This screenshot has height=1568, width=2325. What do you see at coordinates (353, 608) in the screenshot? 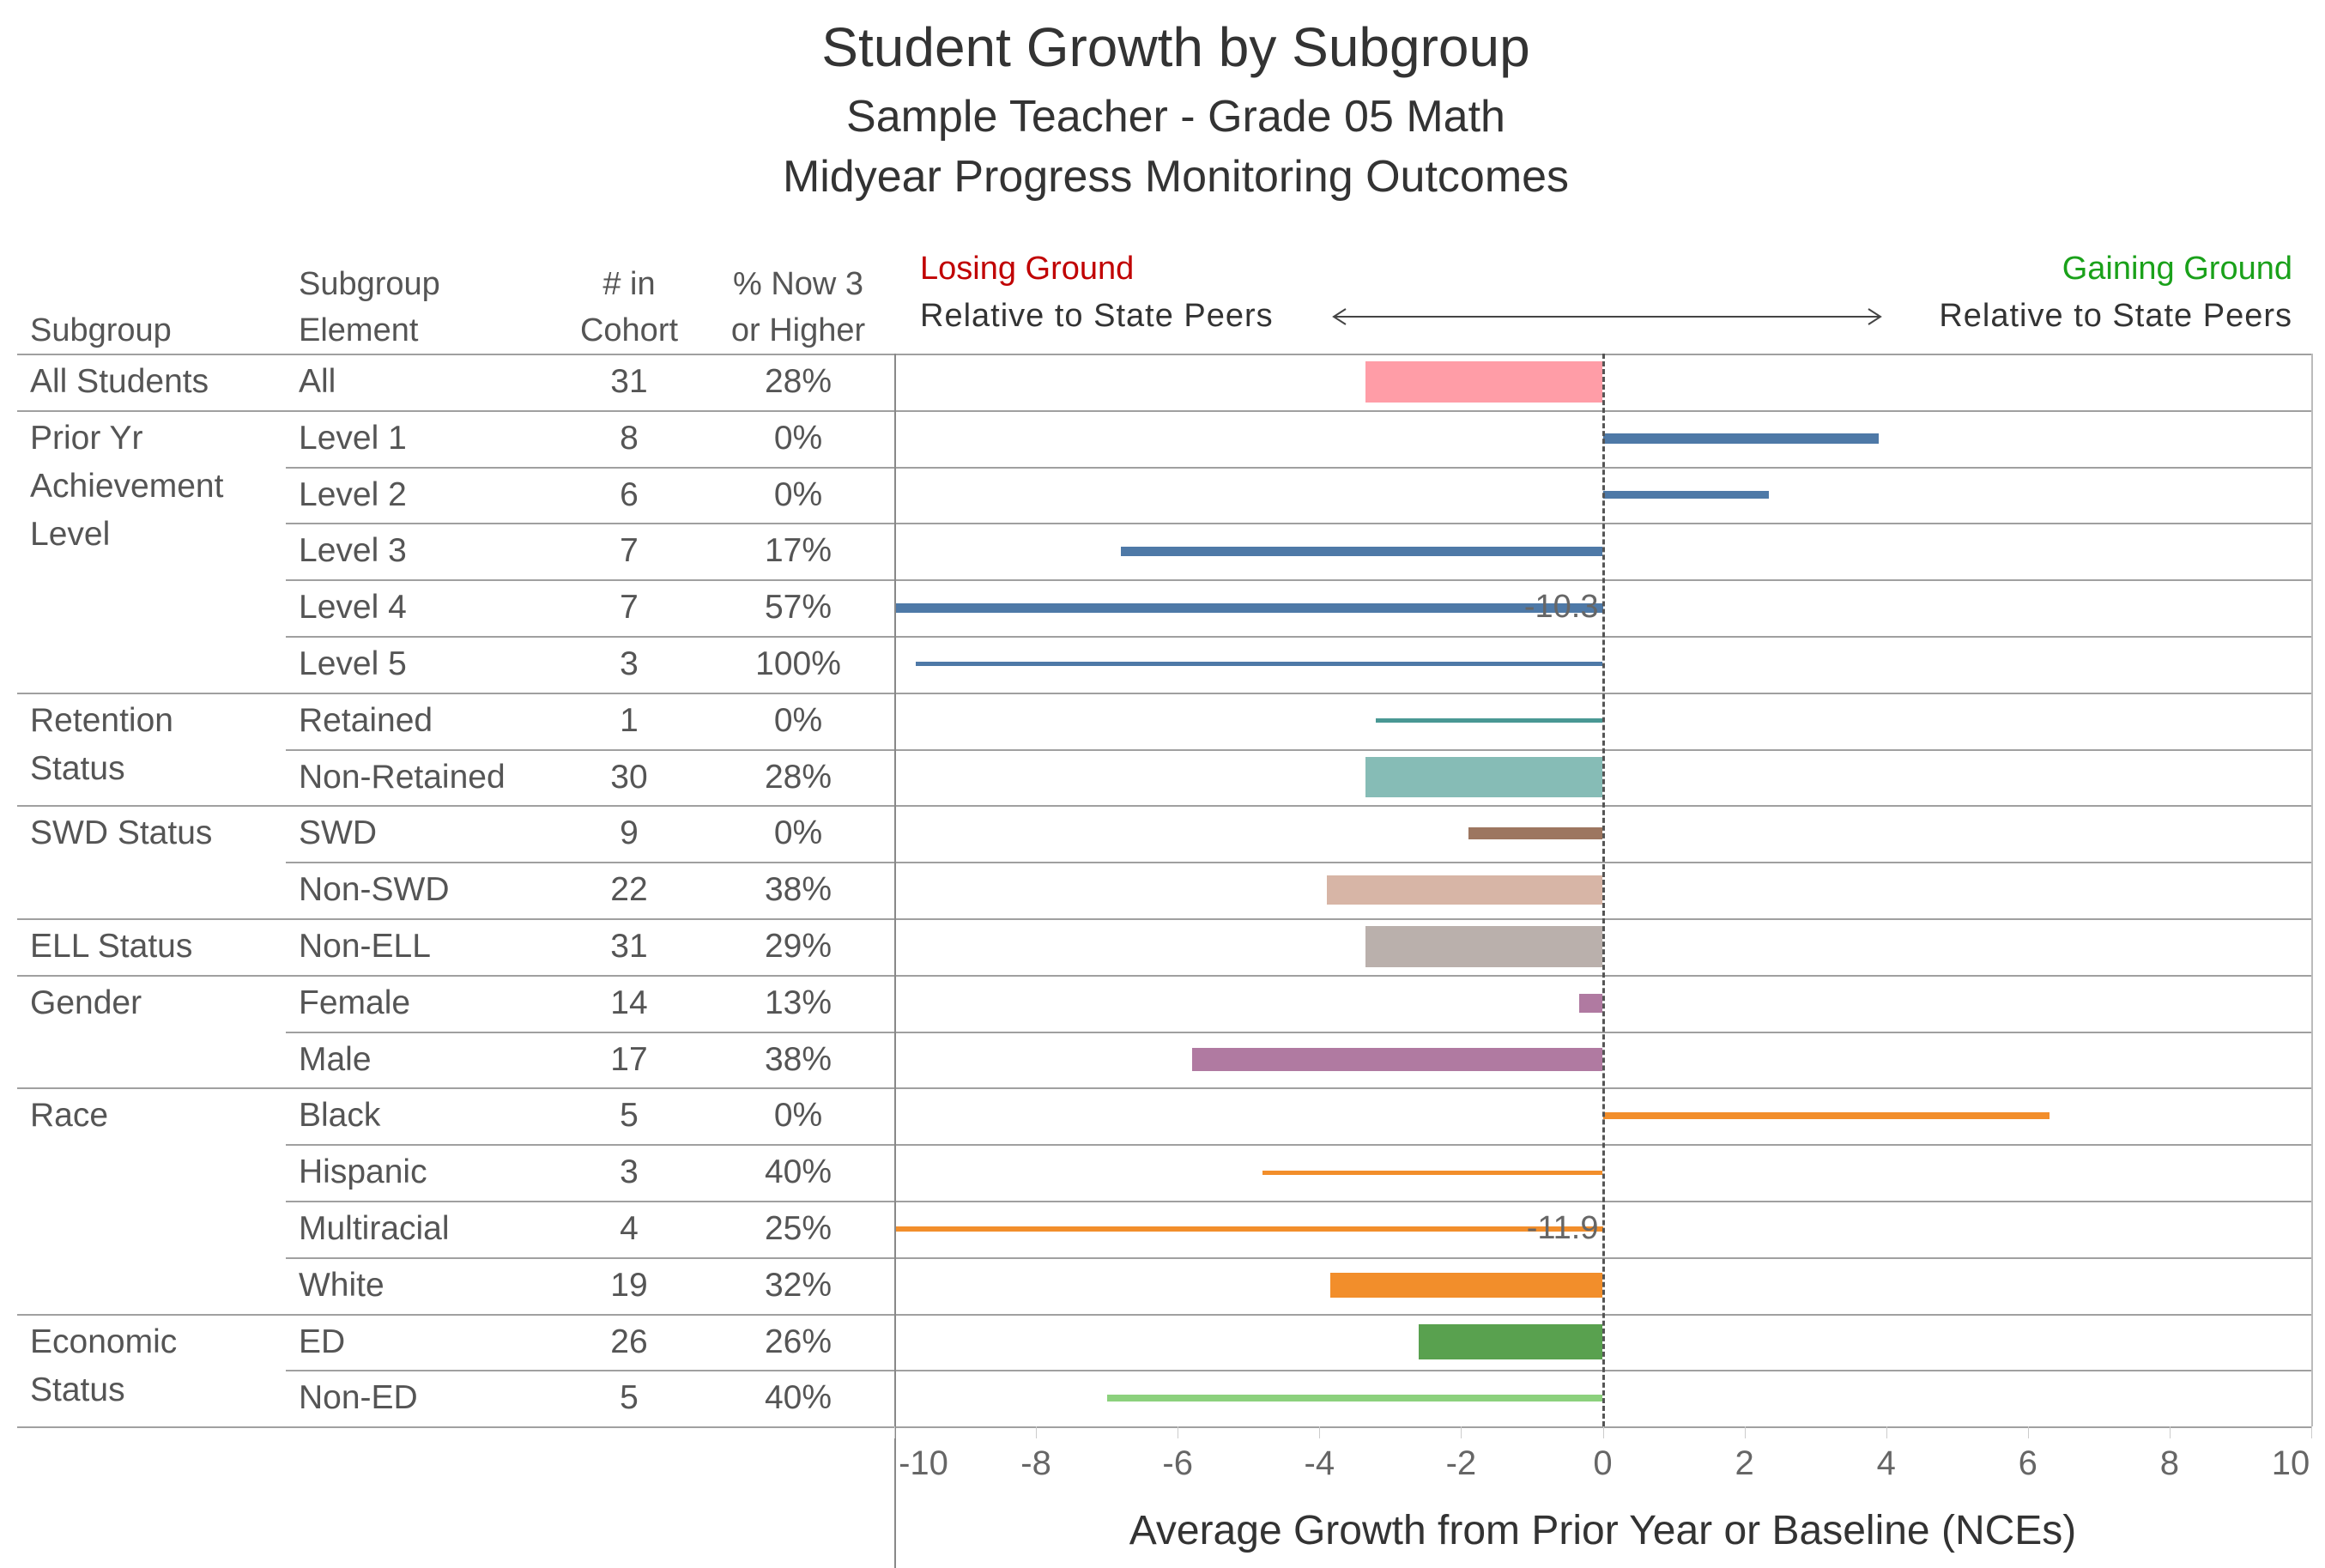
I see `element-cell: Level 4` at bounding box center [353, 608].